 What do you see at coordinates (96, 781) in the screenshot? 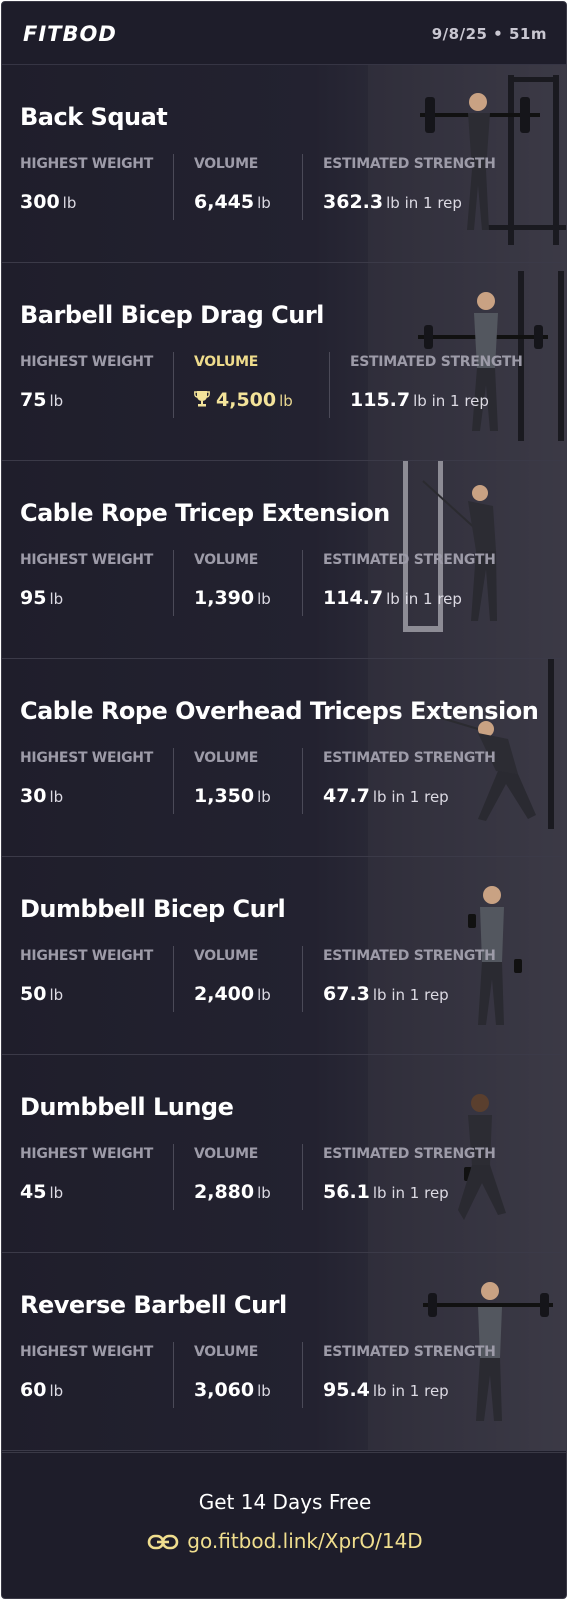
I see `highest-weight-stat: HIGHEST WEIGHT 30 lb` at bounding box center [96, 781].